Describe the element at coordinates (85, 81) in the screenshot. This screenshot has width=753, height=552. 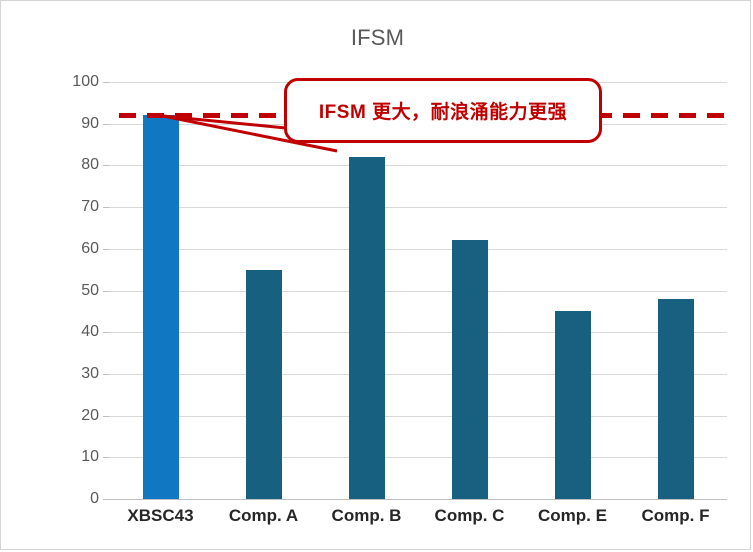
I see `y-tick-label-100: 100` at that location.